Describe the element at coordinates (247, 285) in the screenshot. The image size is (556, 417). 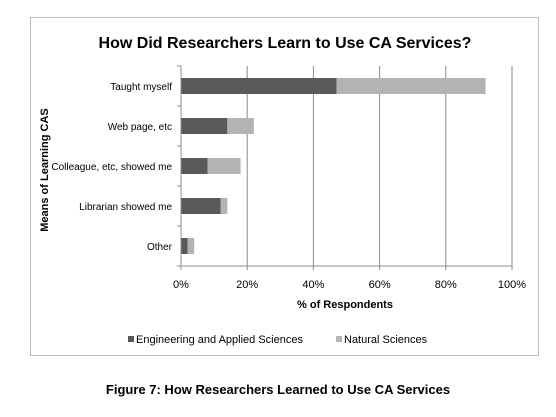
I see `x-tick-label: 20%` at that location.